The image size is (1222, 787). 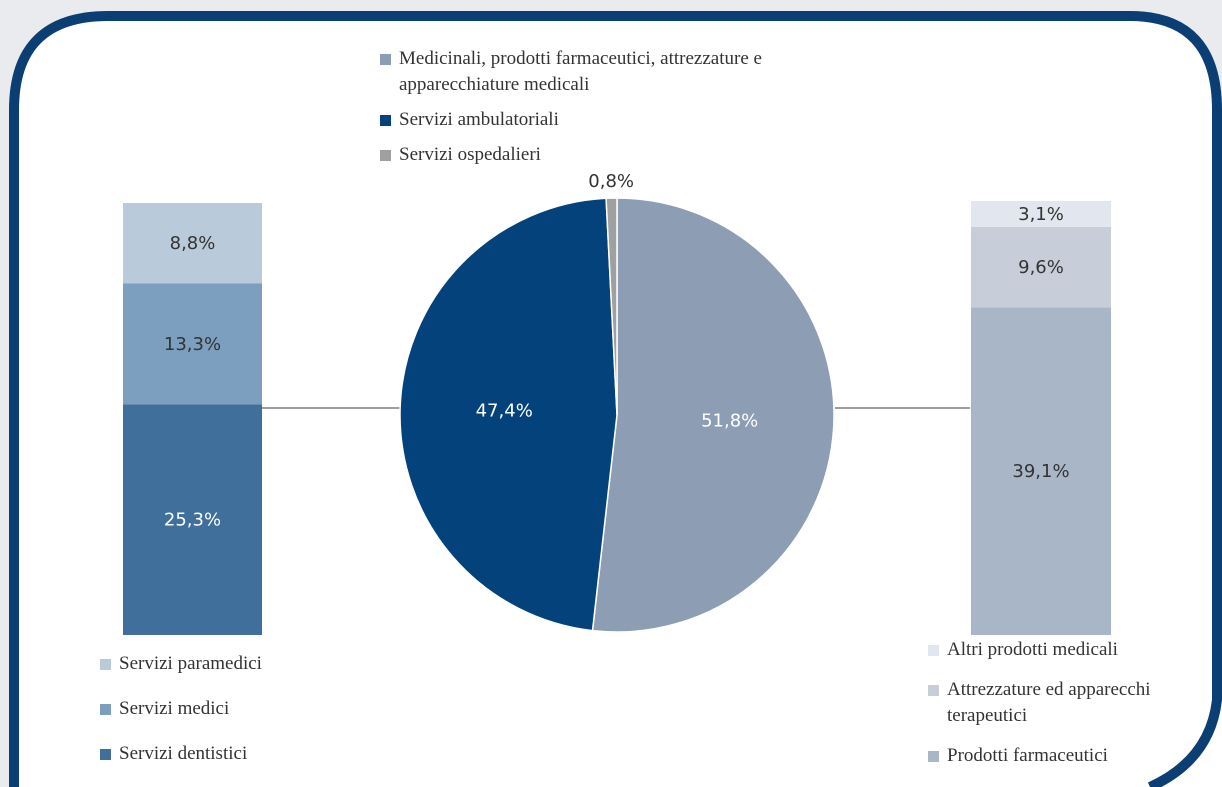 What do you see at coordinates (1049, 702) in the screenshot?
I see `legend-label: Attrezzature ed apparecchi terapeutici` at bounding box center [1049, 702].